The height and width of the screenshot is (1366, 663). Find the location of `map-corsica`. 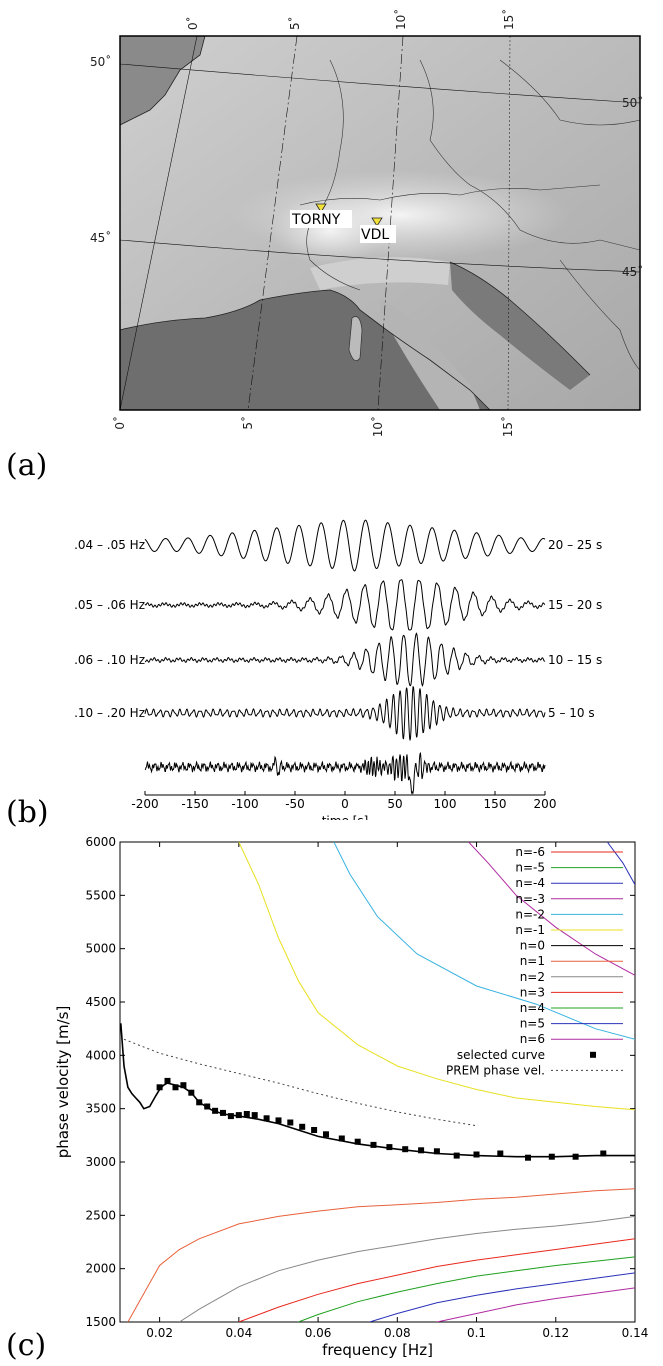

map-corsica is located at coordinates (355, 338).